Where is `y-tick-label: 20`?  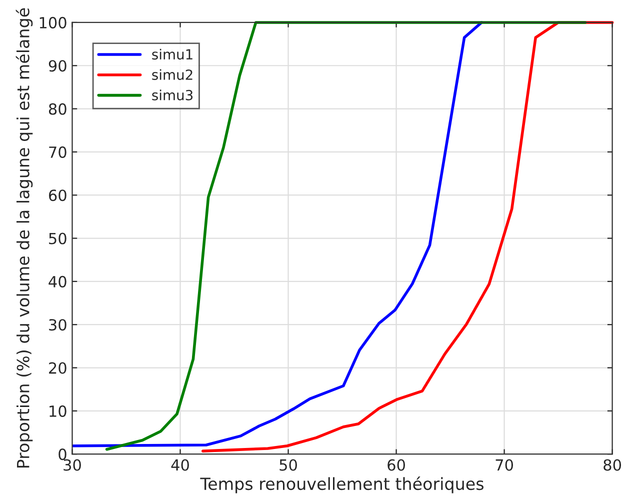 y-tick-label: 20 is located at coordinates (57, 368).